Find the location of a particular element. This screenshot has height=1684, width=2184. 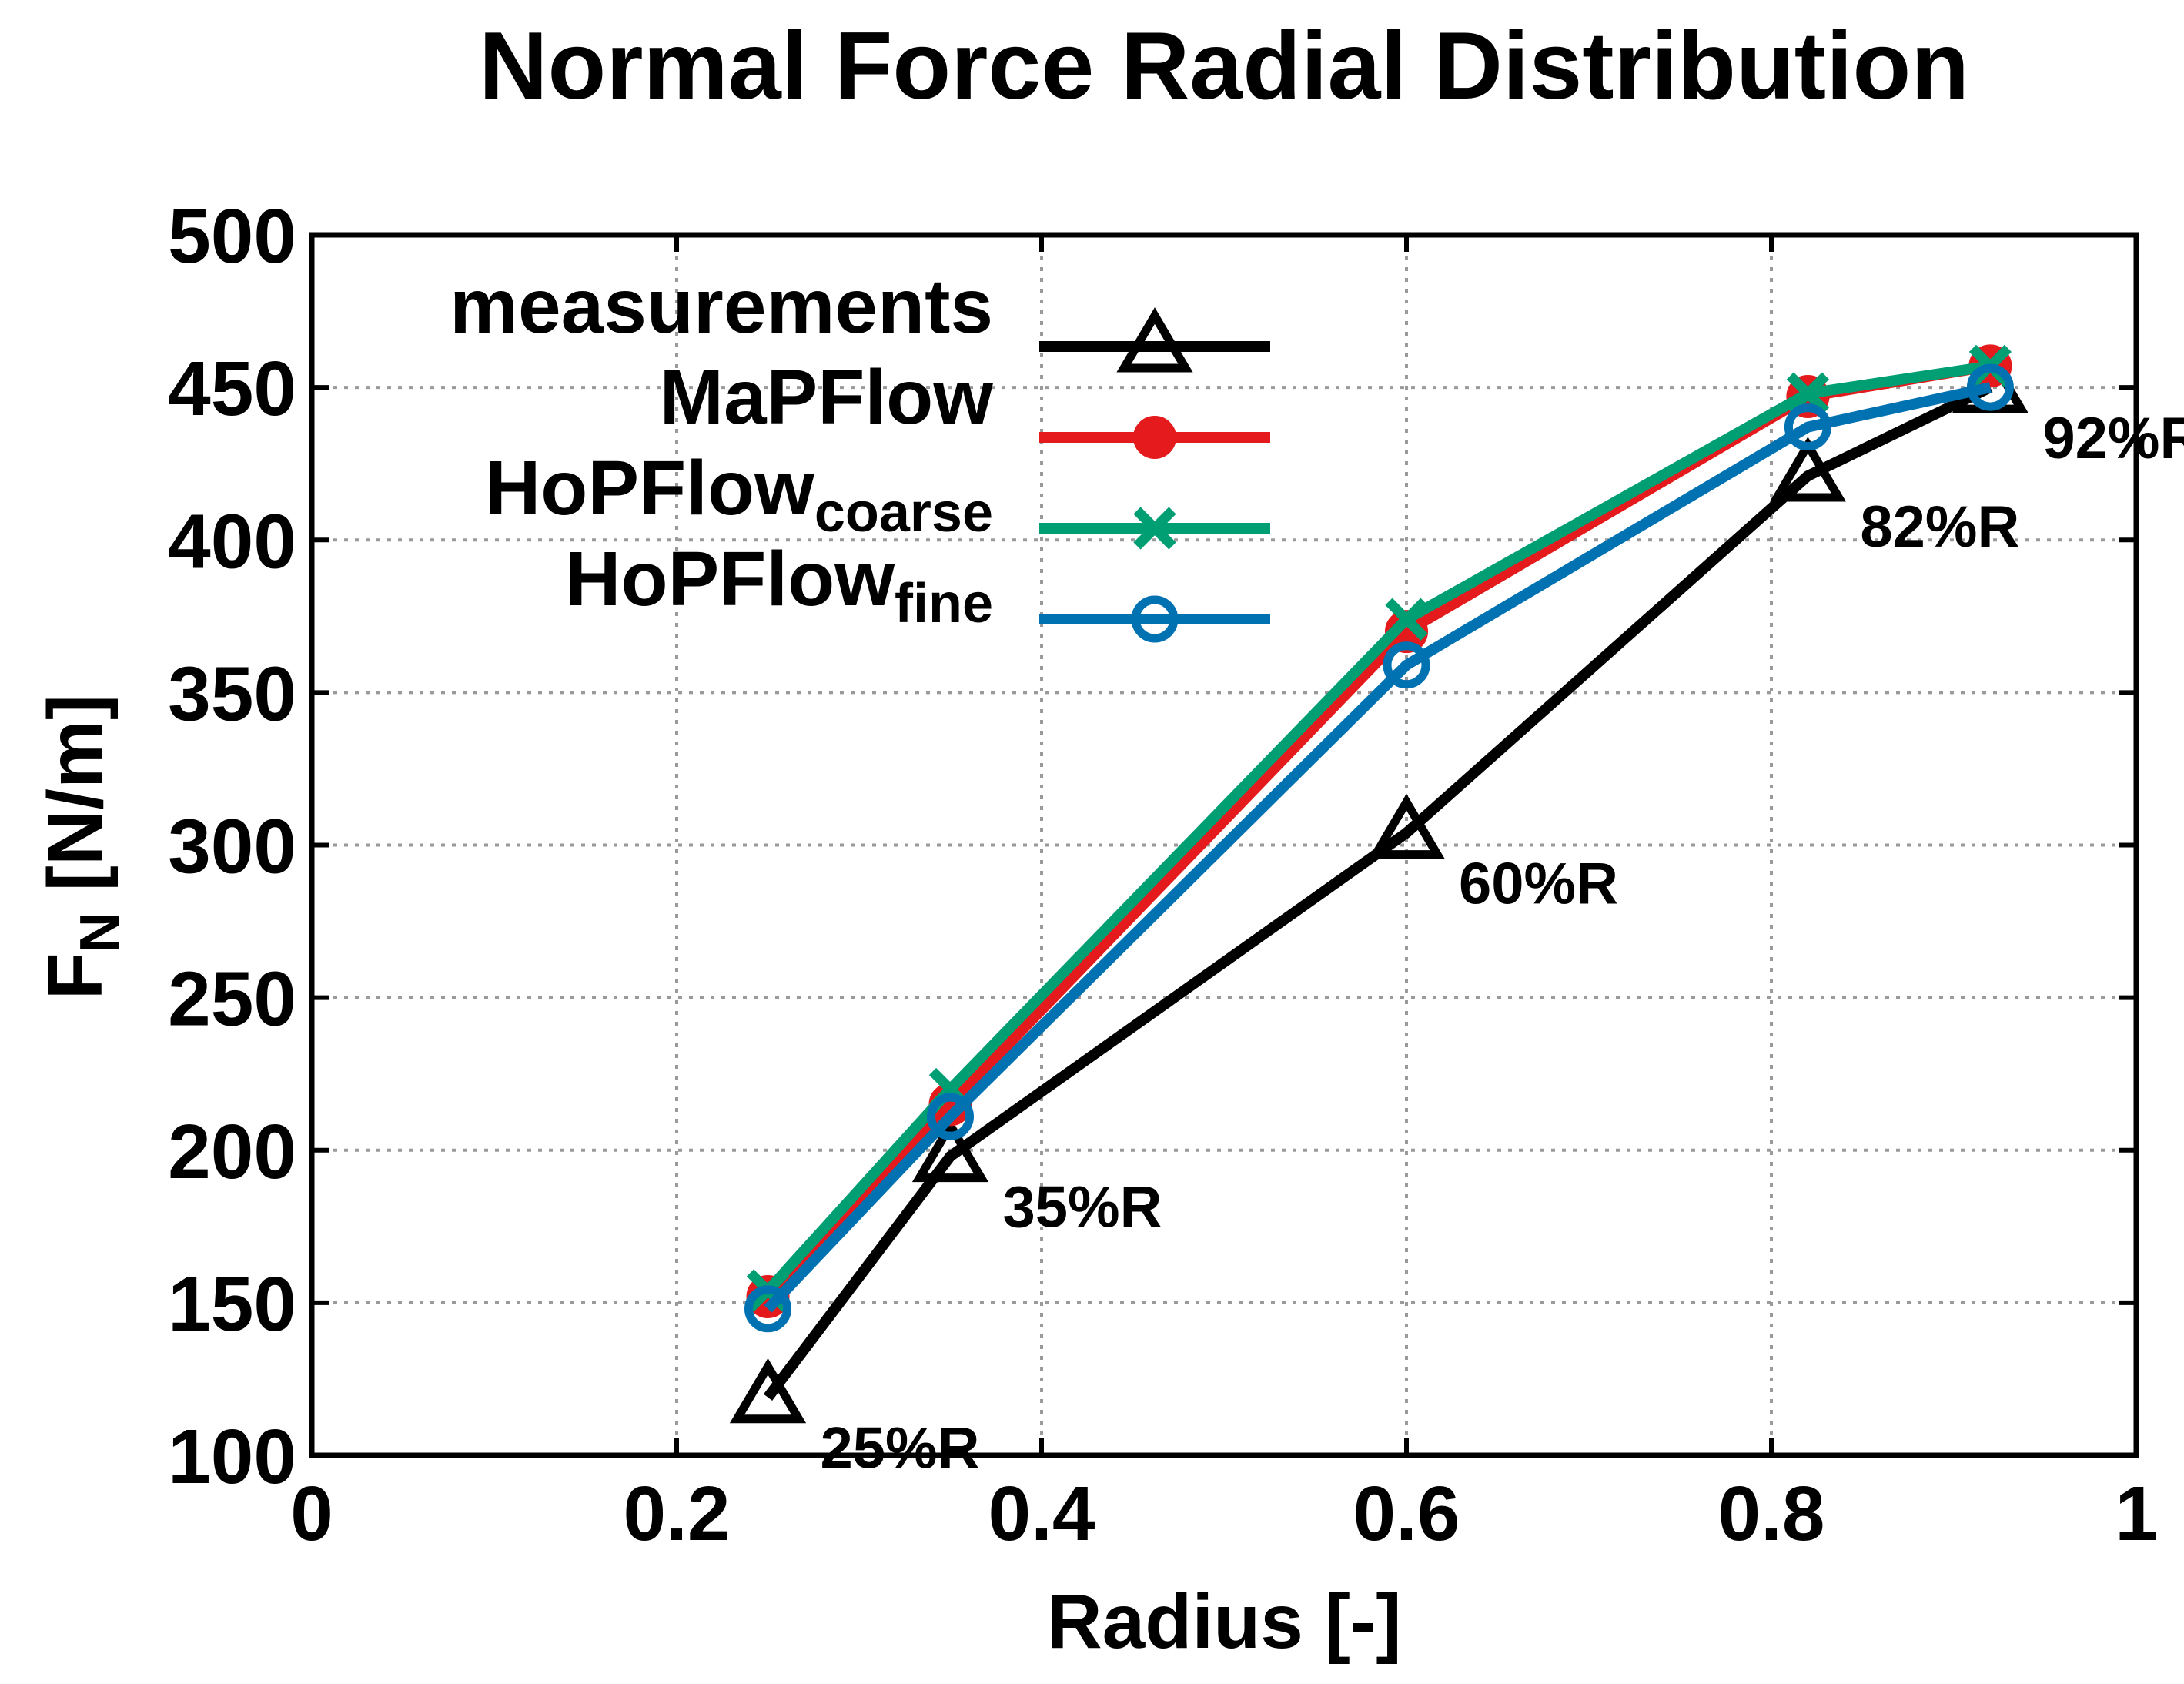

y-tick-label: 500 is located at coordinates (232, 237).